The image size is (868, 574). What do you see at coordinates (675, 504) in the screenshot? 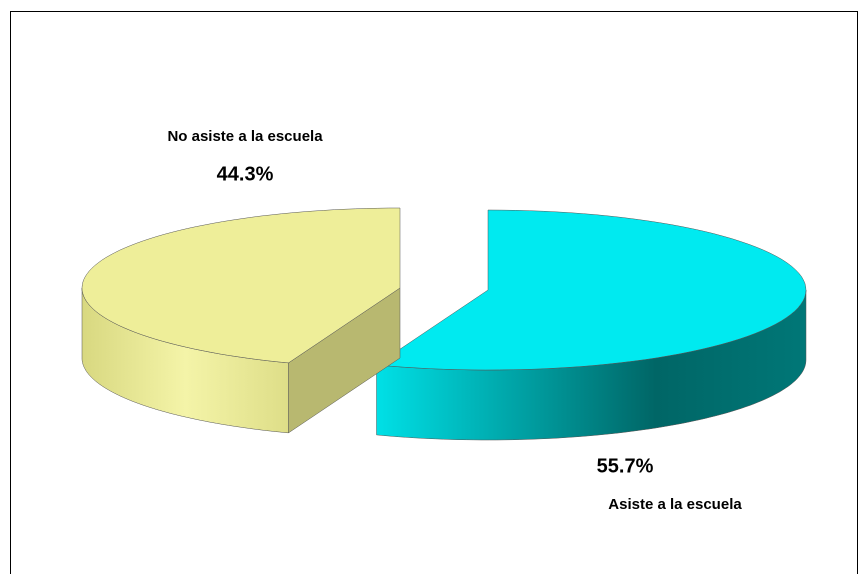
I see `slice-label: Asiste a la escuela` at bounding box center [675, 504].